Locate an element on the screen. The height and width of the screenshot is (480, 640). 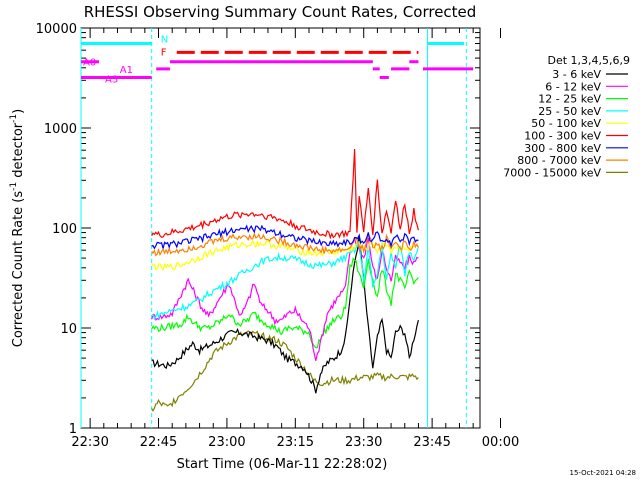
legend-label-2: 12 - 25 keV is located at coordinates (569, 99).